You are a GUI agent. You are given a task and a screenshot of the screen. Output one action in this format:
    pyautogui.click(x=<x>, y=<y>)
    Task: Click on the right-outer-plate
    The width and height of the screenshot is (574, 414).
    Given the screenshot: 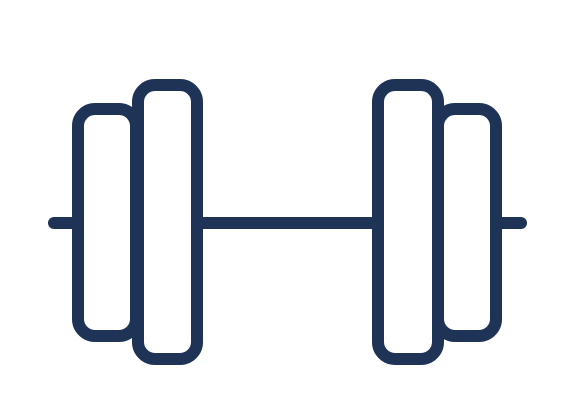 What is the action you would take?
    pyautogui.click(x=467, y=222)
    